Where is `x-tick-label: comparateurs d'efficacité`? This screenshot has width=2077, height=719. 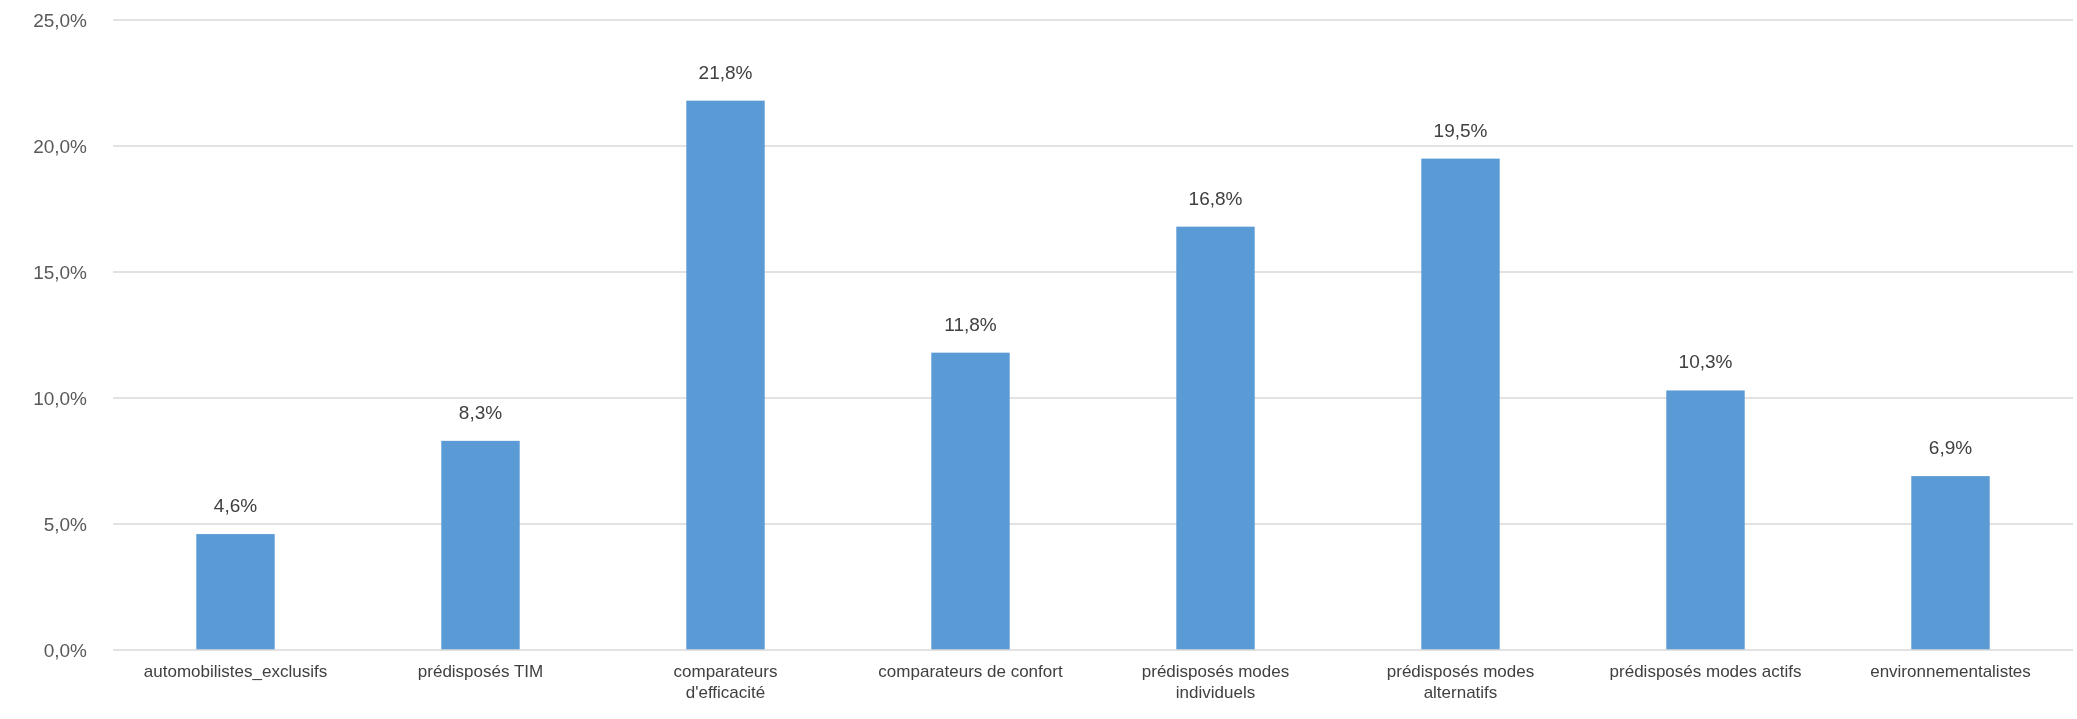
x-tick-label: comparateurs d'efficacité is located at coordinates (725, 682).